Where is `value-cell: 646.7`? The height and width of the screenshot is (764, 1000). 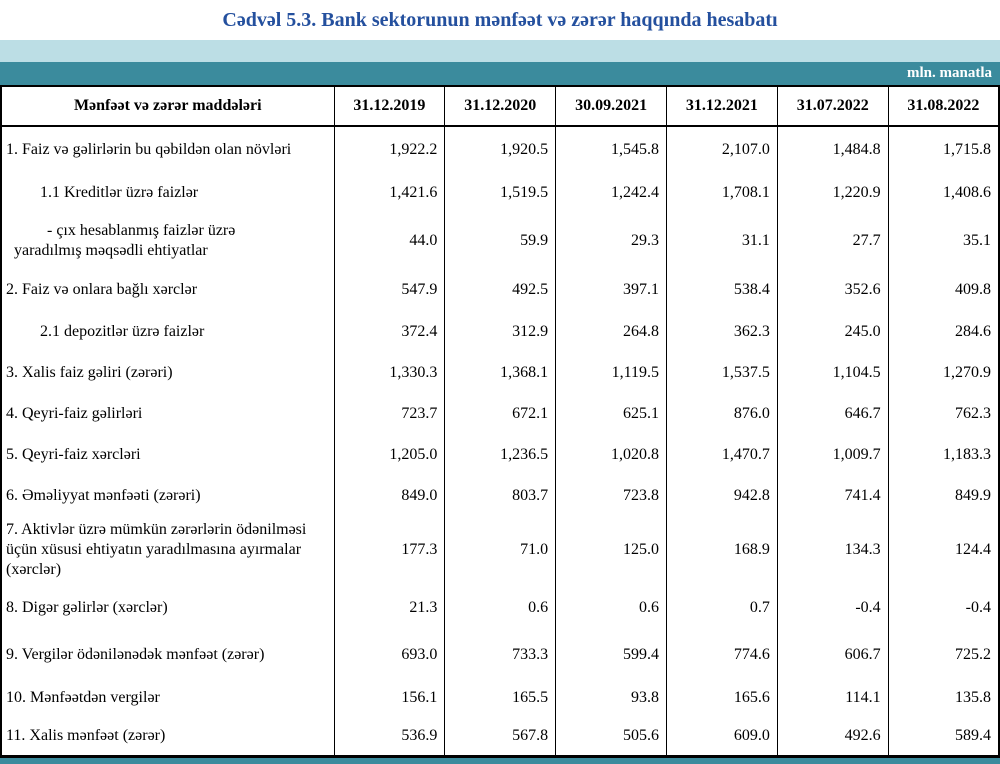
value-cell: 646.7 is located at coordinates (832, 414).